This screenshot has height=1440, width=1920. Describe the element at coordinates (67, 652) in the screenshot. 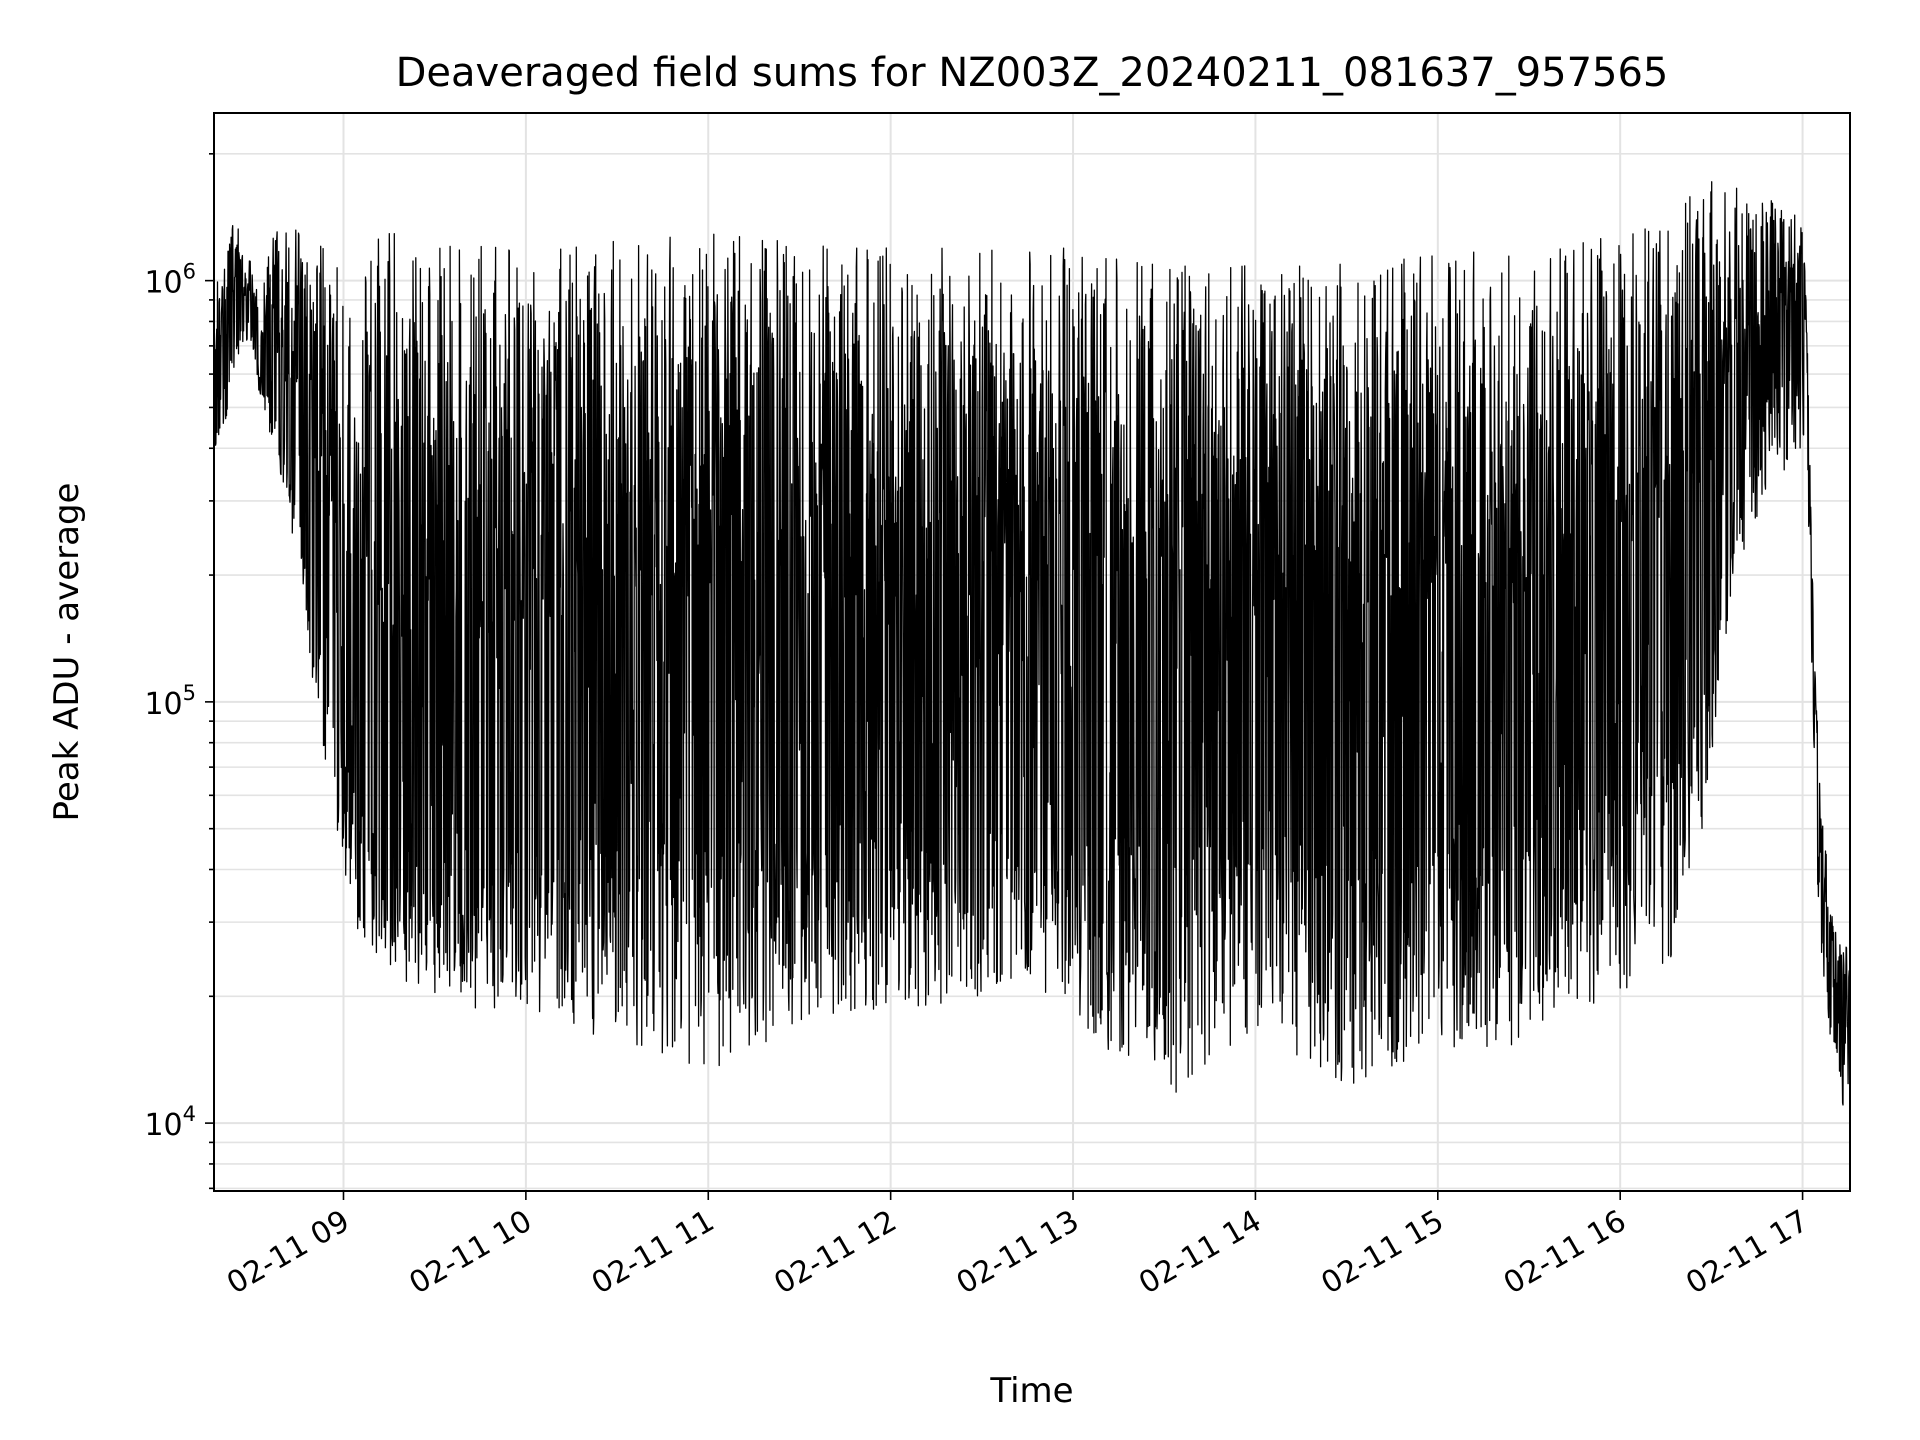

I see `y-axis-label: Peak ADU - average` at that location.